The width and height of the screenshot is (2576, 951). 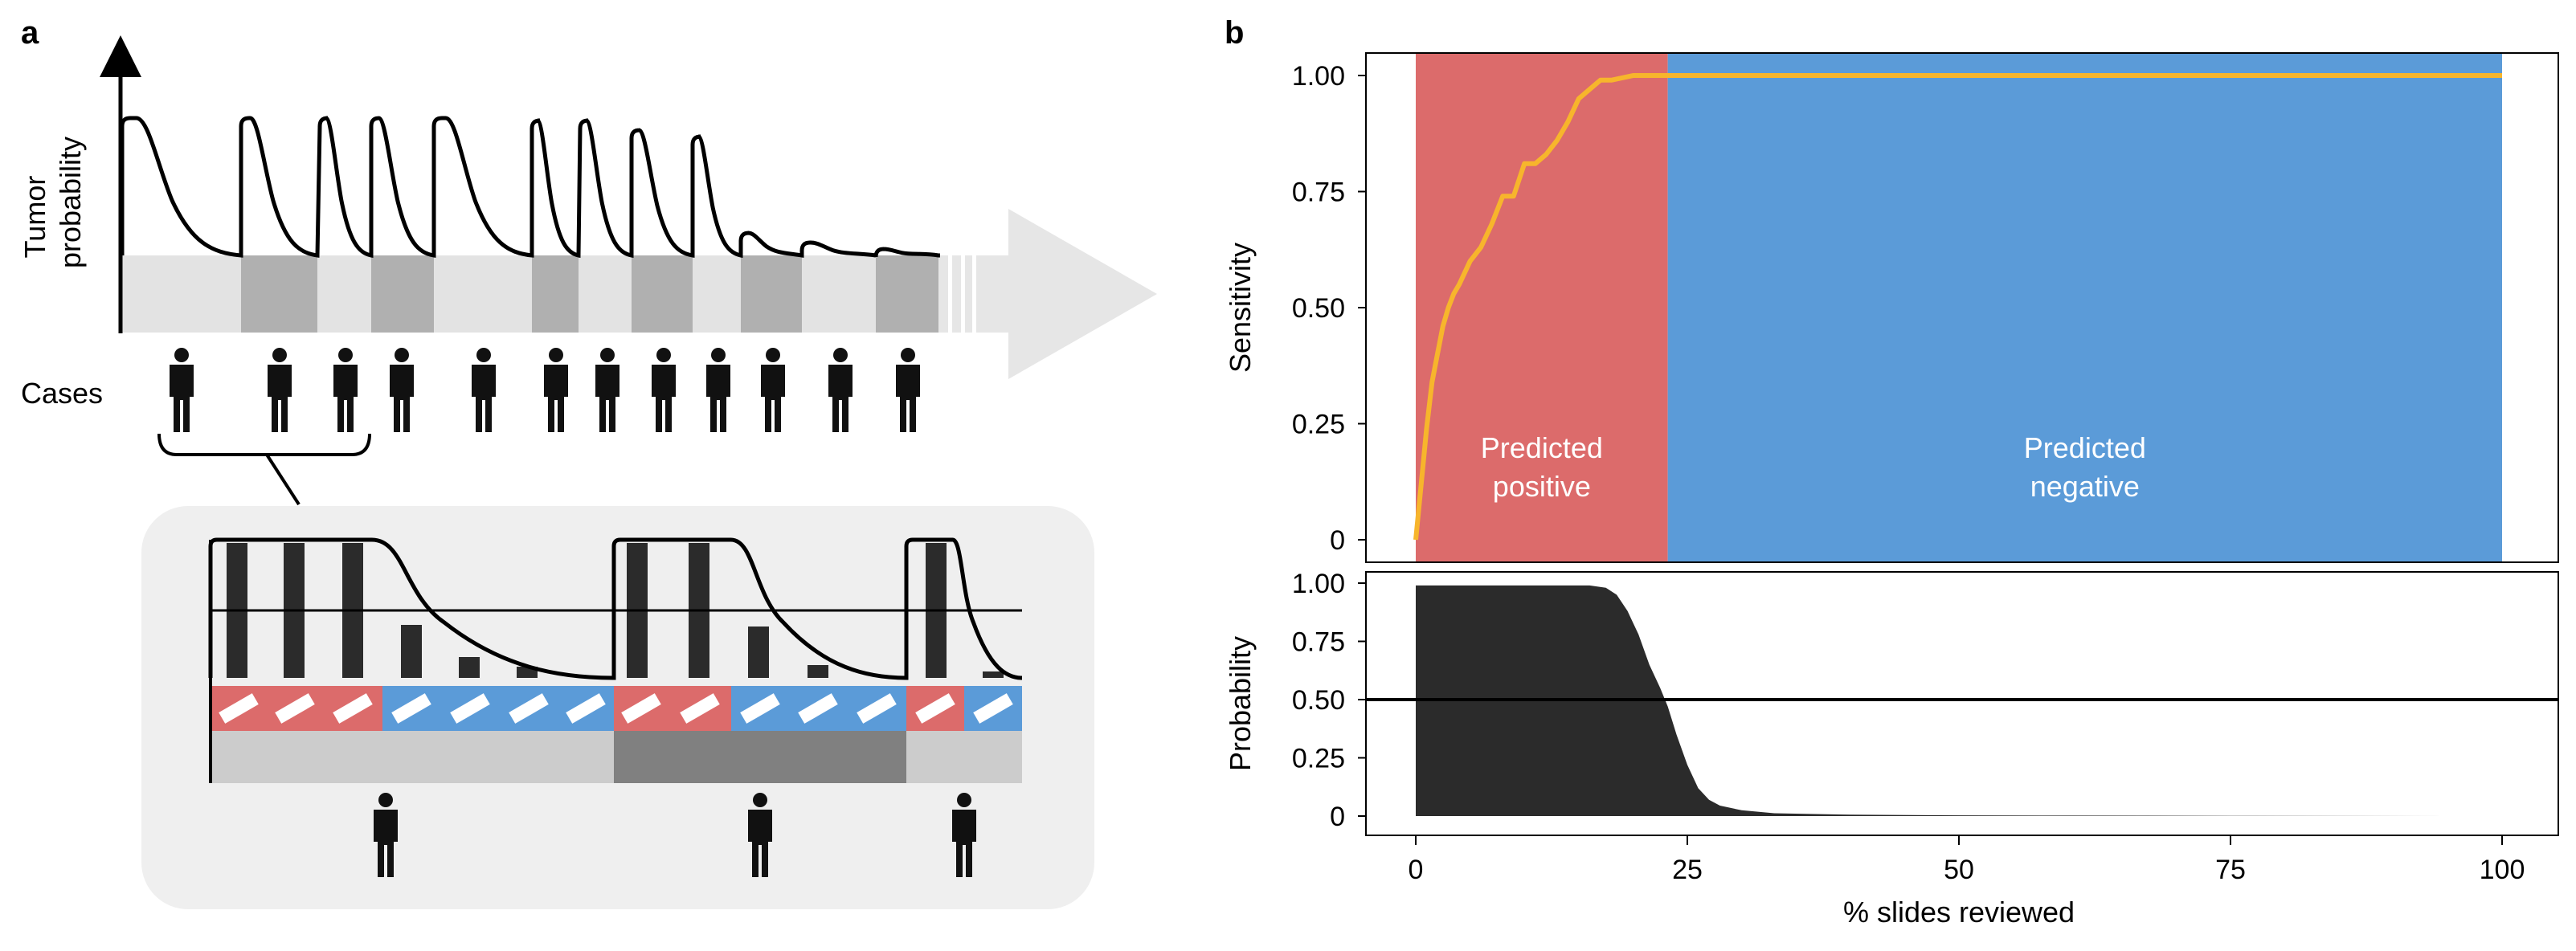 I want to click on x-tick-label: 25, so click(x=1687, y=870).